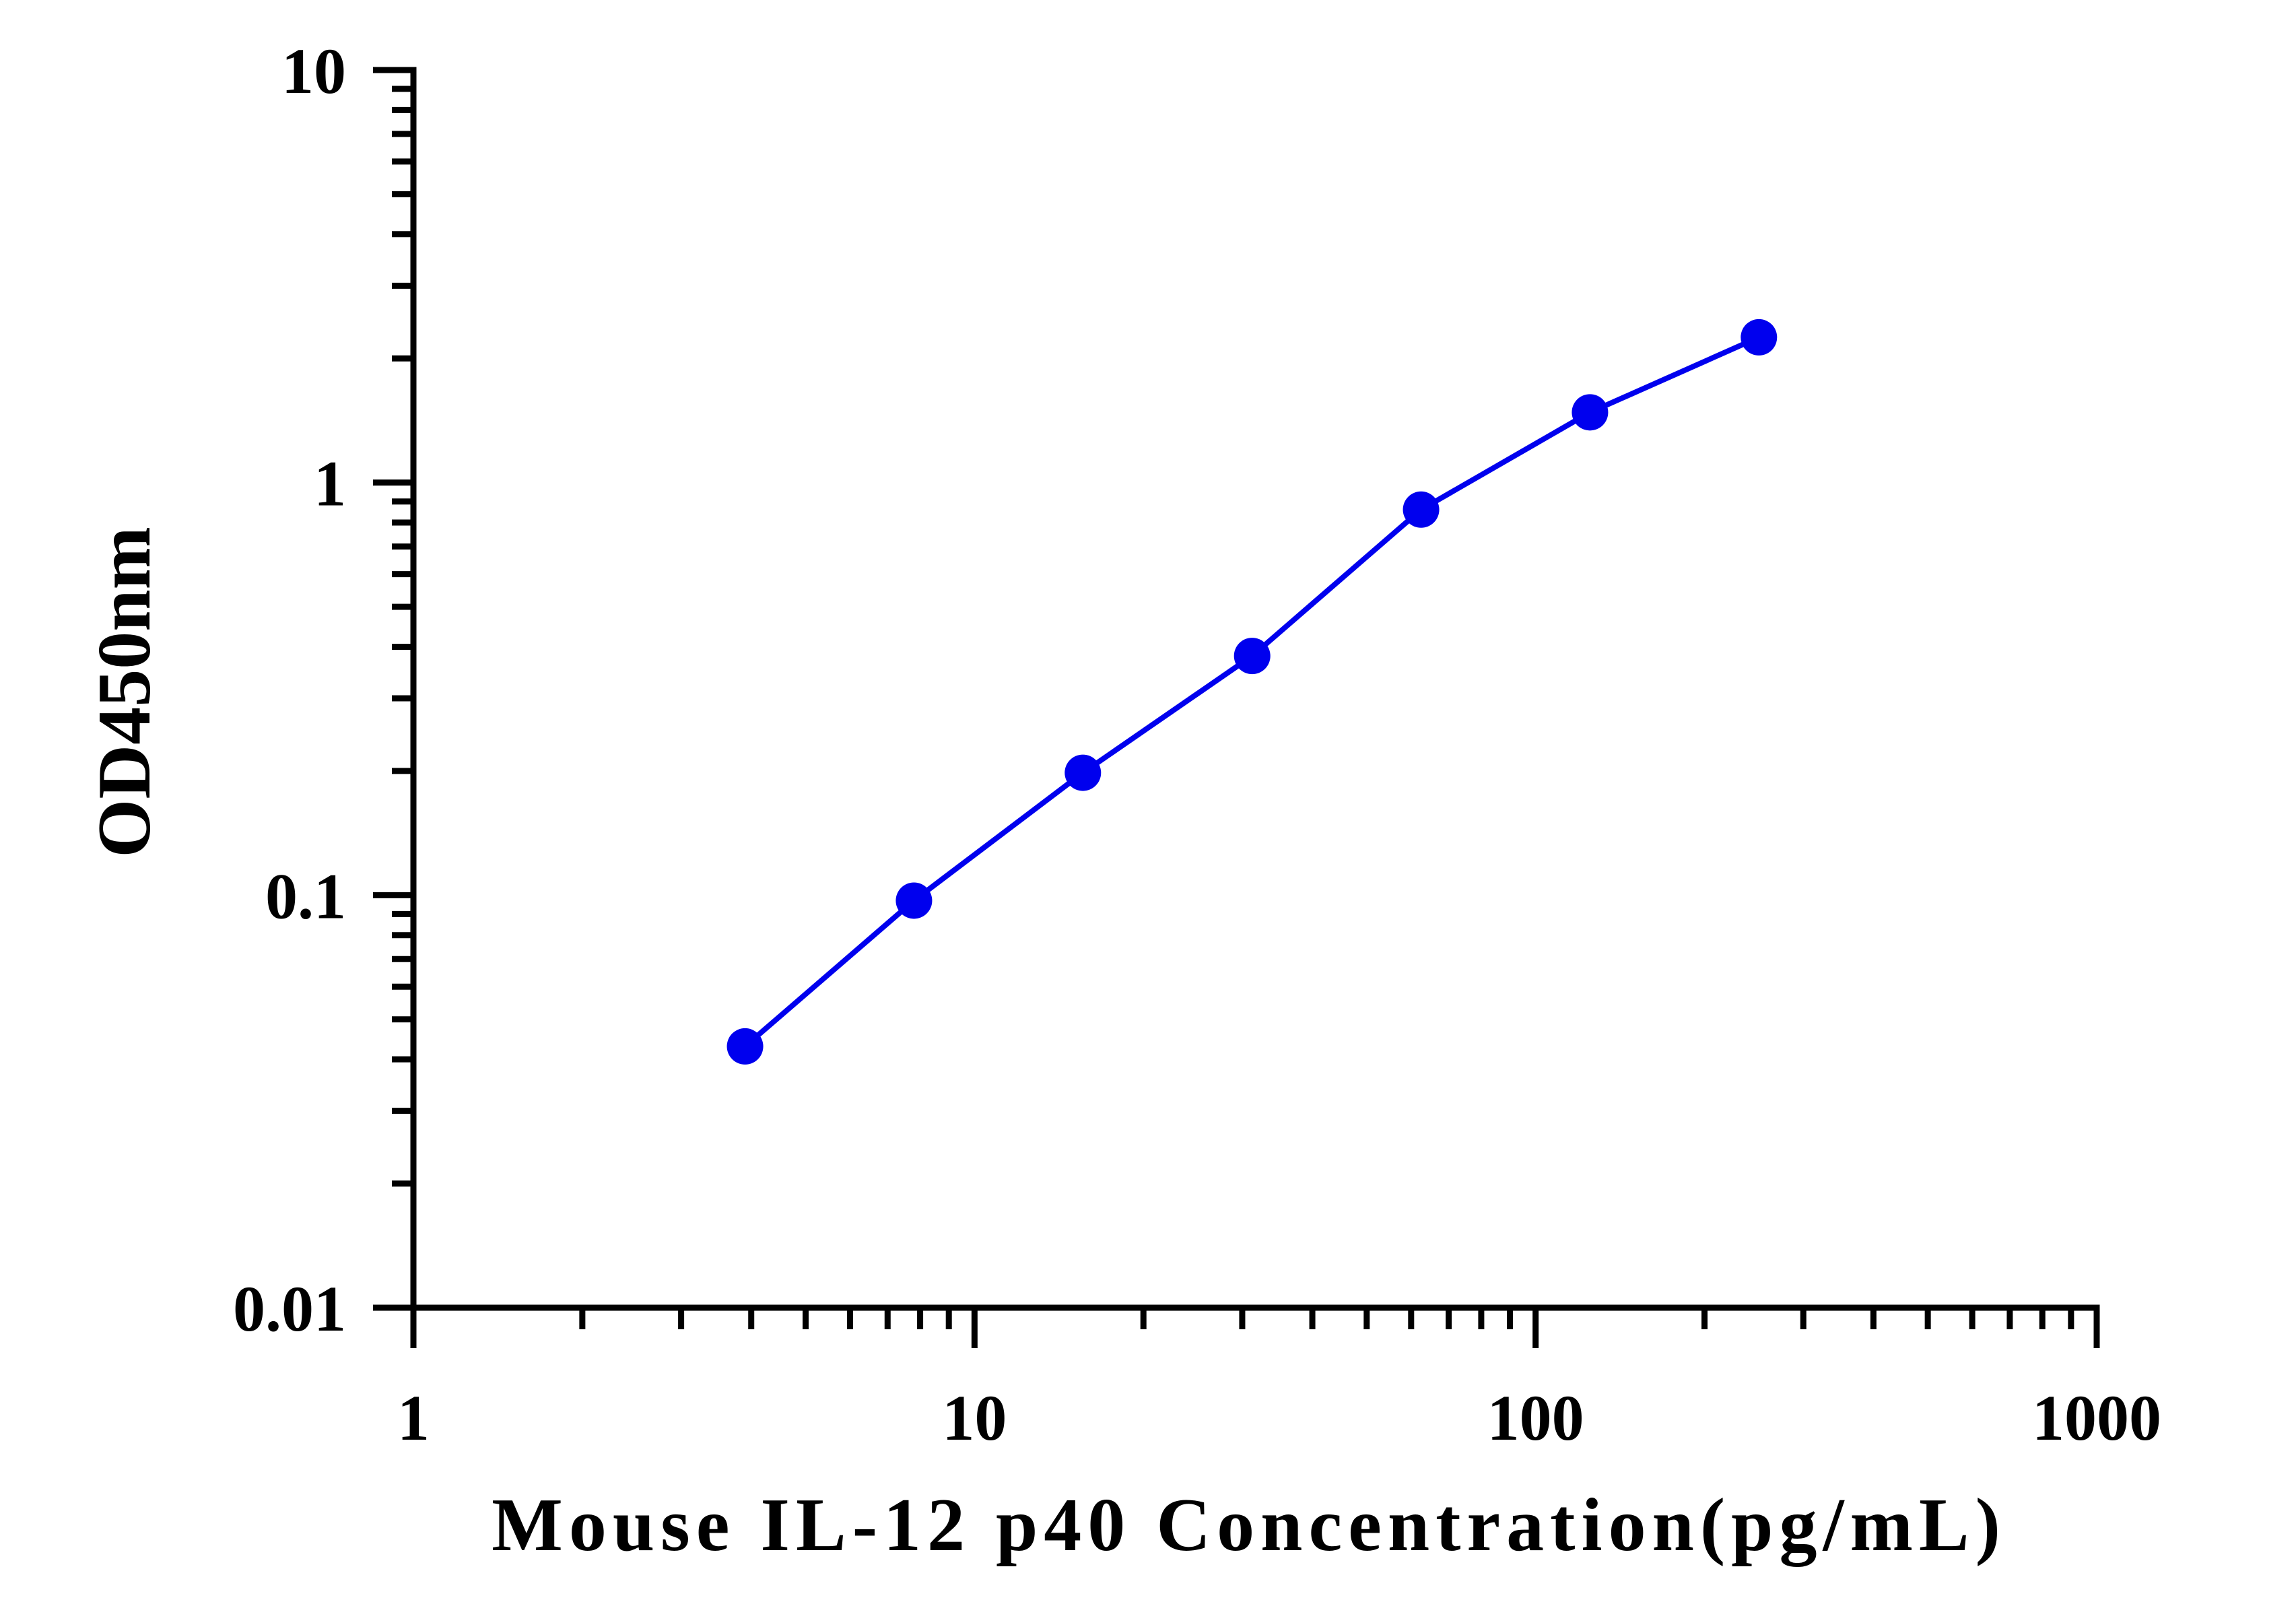 Image resolution: width=2296 pixels, height=1604 pixels. I want to click on x-tick-label-100: 100, so click(1535, 1418).